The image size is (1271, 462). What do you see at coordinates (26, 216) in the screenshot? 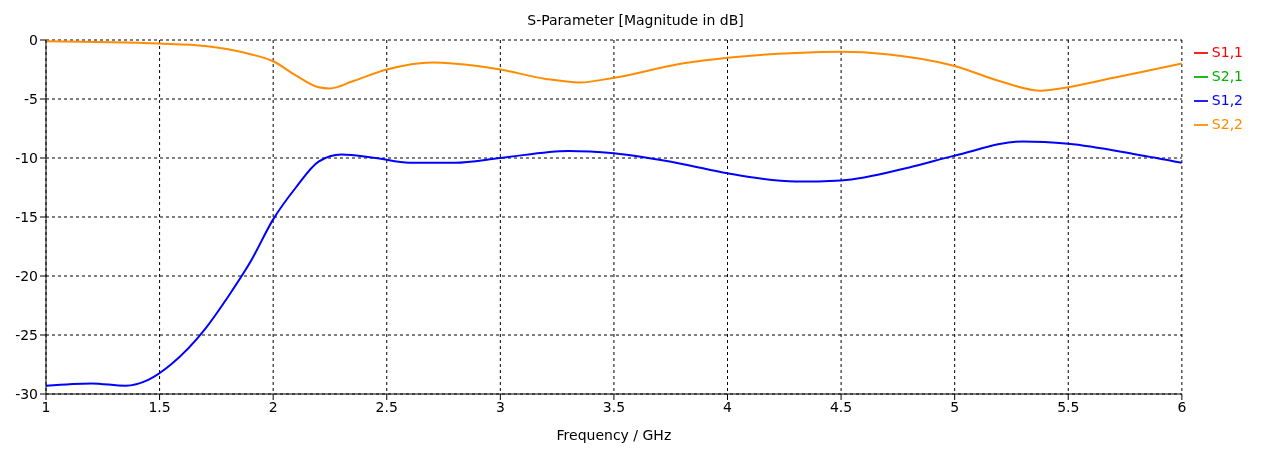
I see `y-tick-label: -15` at bounding box center [26, 216].